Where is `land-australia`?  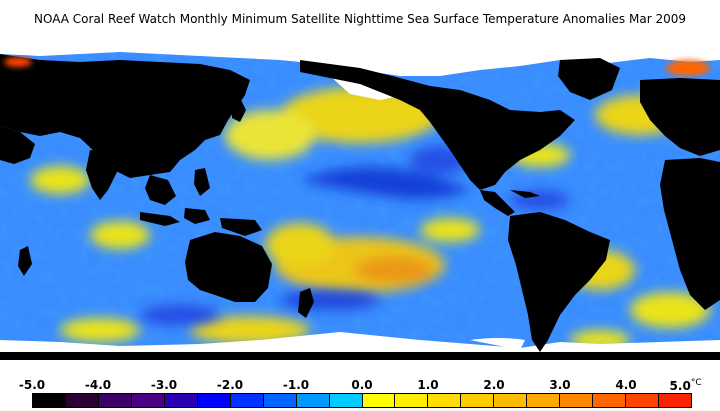 land-australia is located at coordinates (228, 267).